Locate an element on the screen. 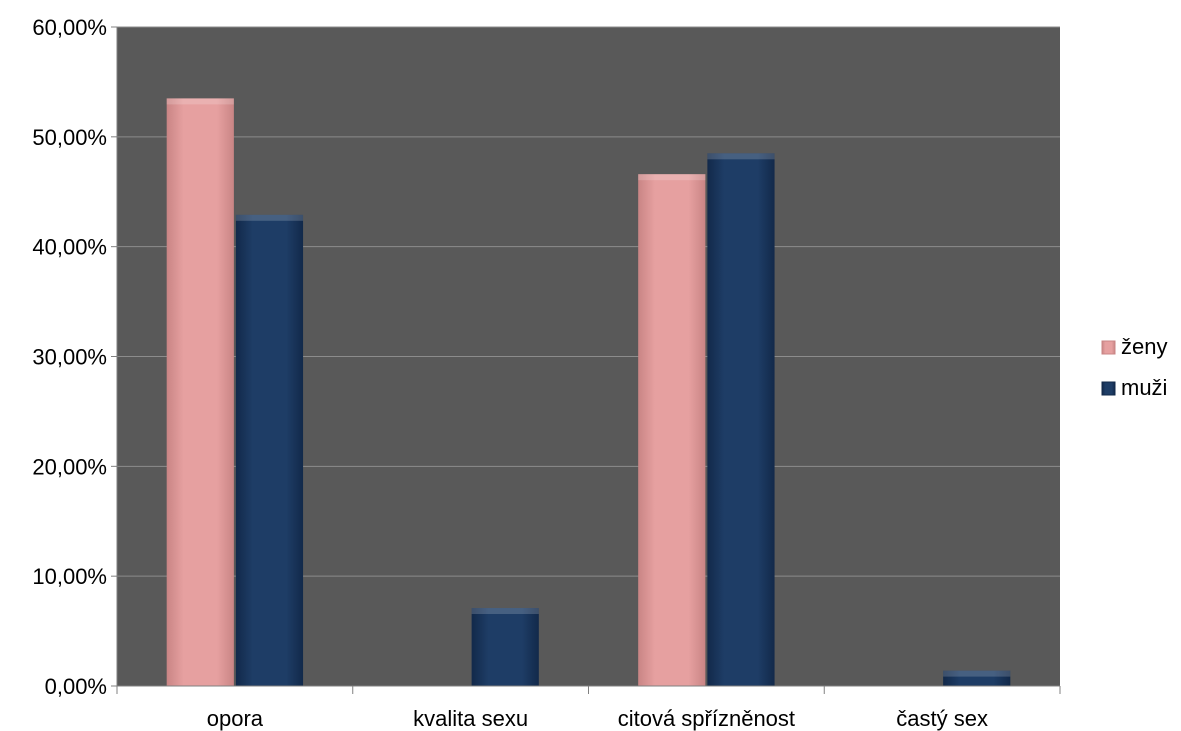  x-tick-label: citová spřízněnost is located at coordinates (706, 718).